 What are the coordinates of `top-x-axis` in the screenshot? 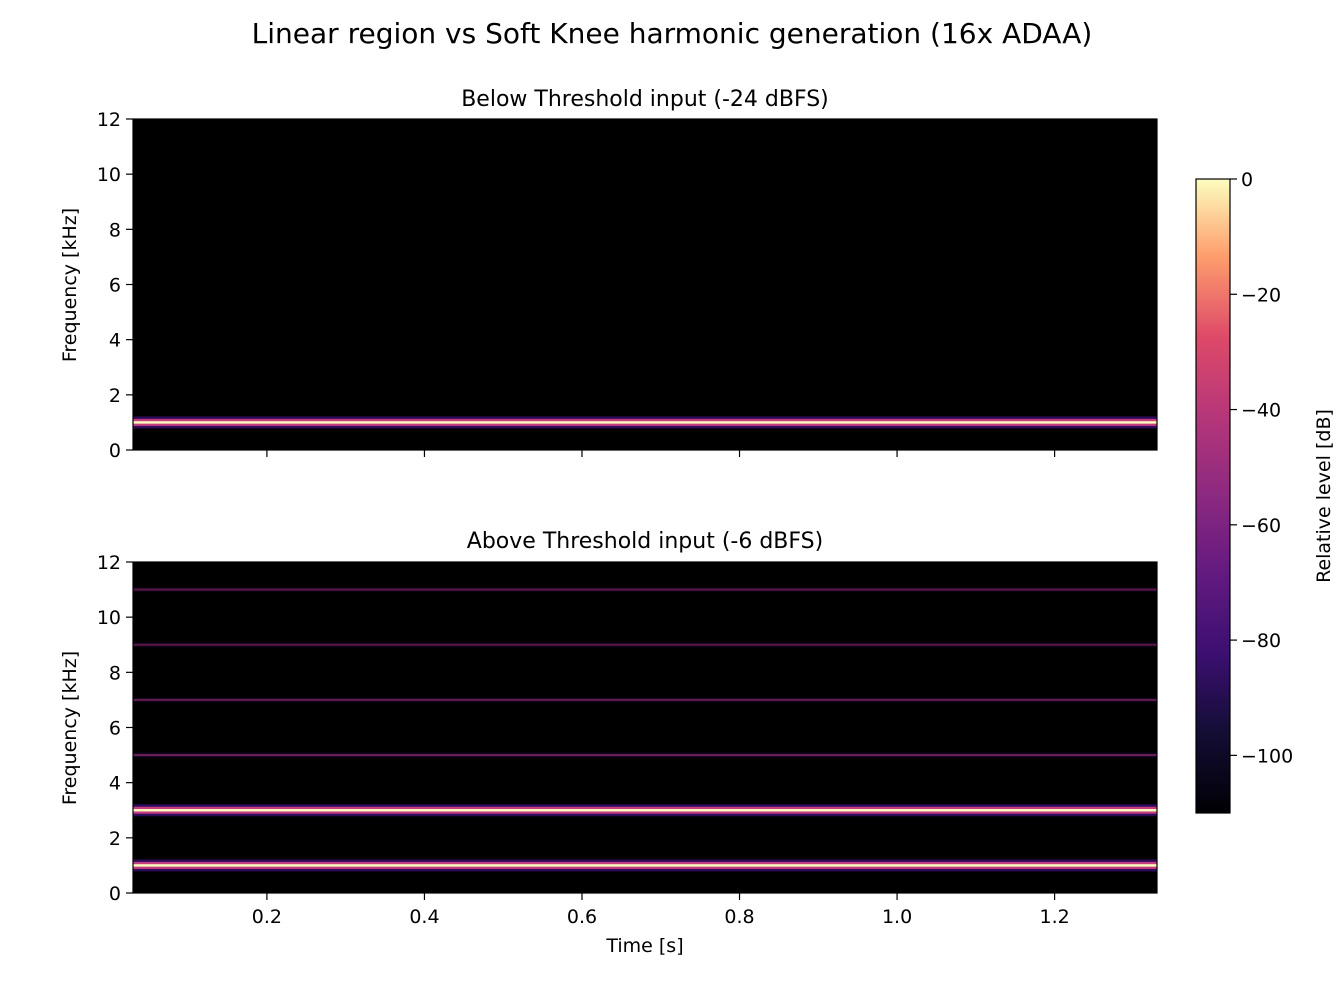 It's located at (661, 453).